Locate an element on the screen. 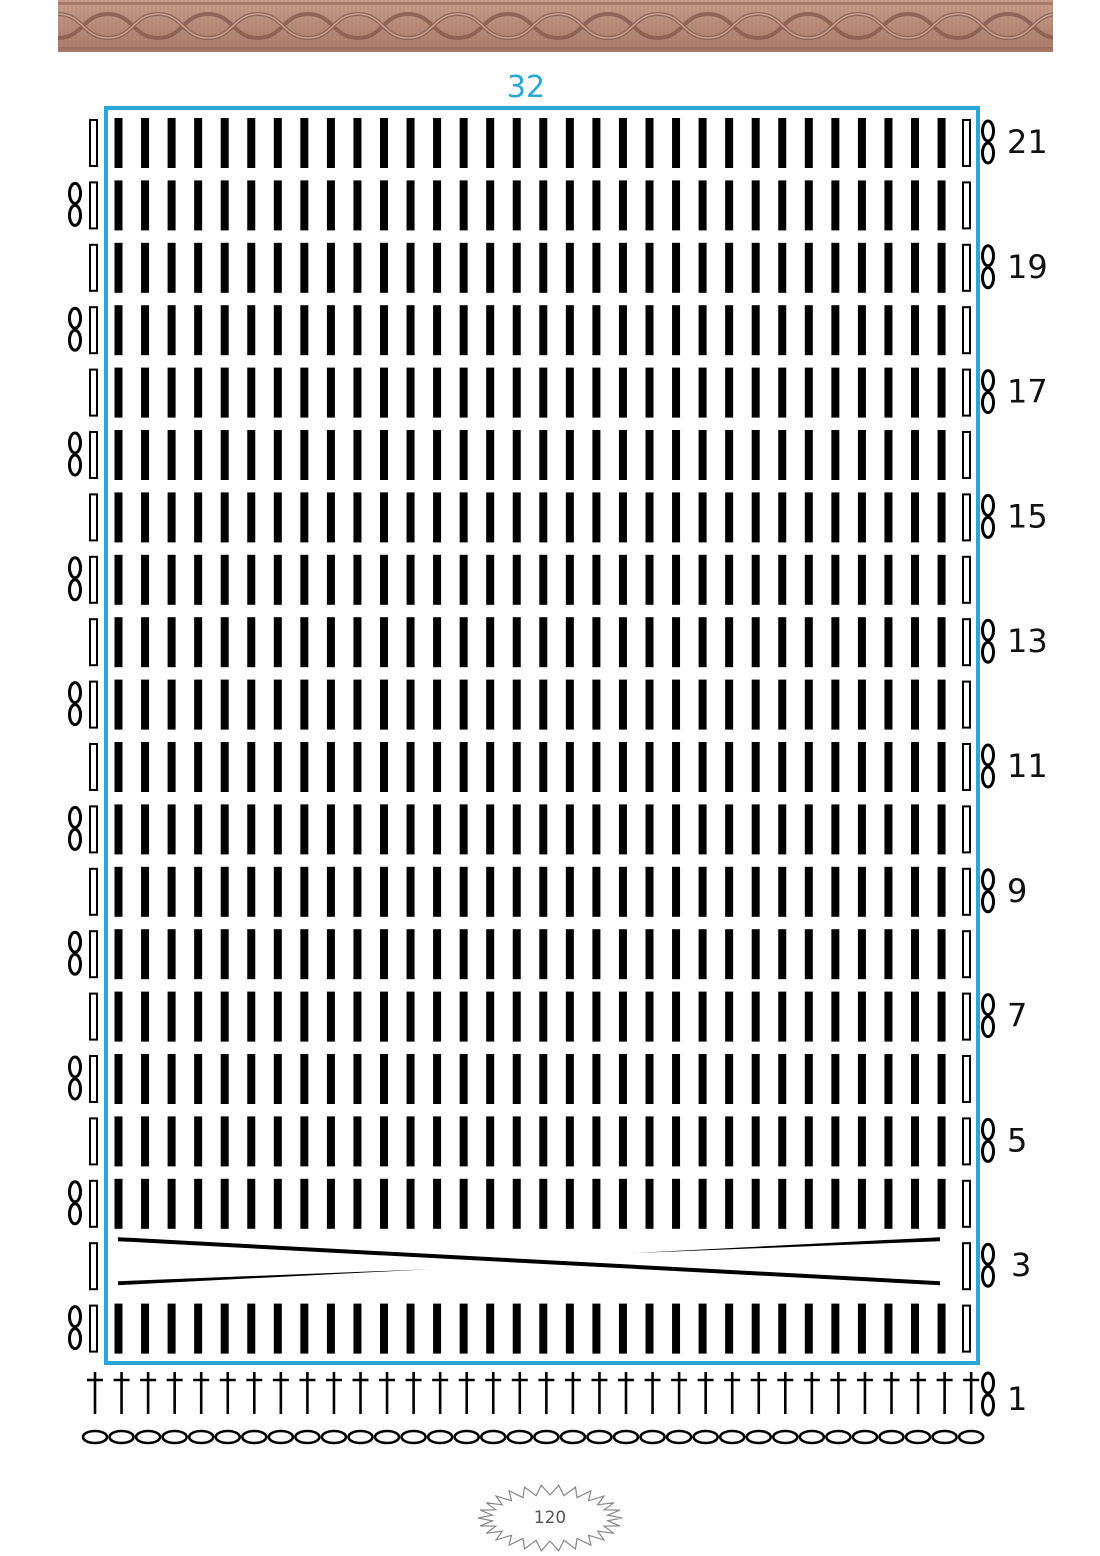 The image size is (1100, 1556). cross-stitch-tail is located at coordinates (785, 1245).